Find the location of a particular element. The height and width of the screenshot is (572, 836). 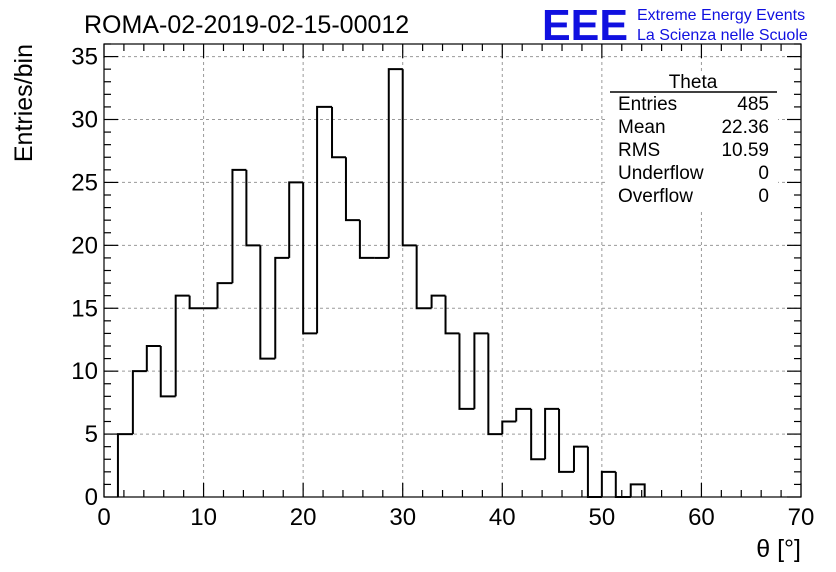

stats-row-label: Underflow is located at coordinates (661, 173).